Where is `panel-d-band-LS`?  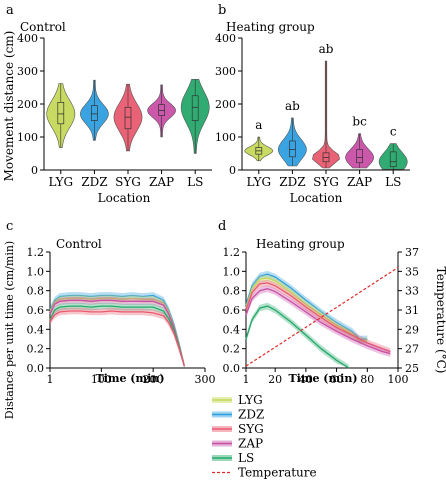 panel-d-band-LS is located at coordinates (297, 335).